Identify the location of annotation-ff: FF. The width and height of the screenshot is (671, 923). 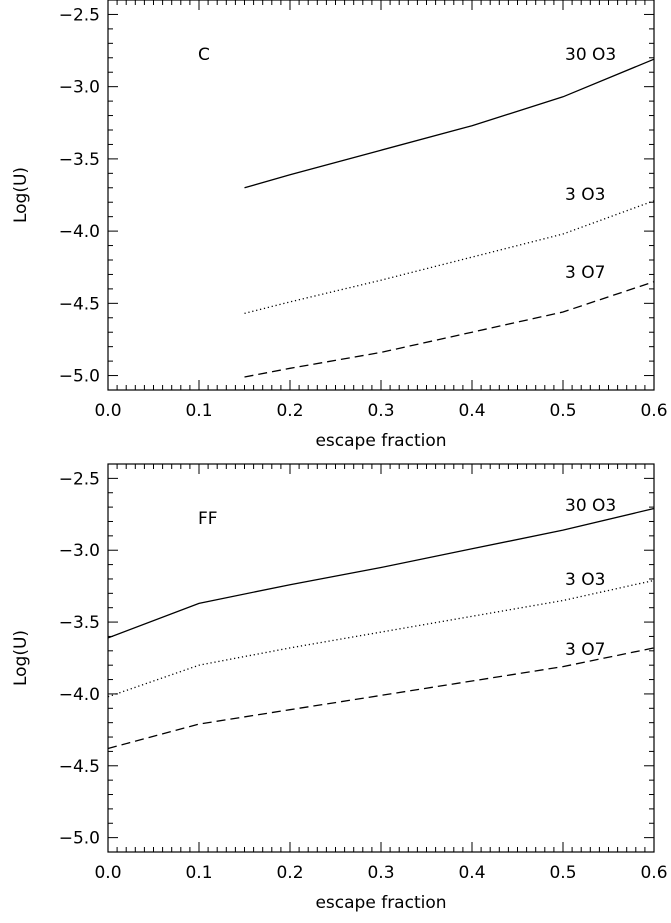
(208, 519).